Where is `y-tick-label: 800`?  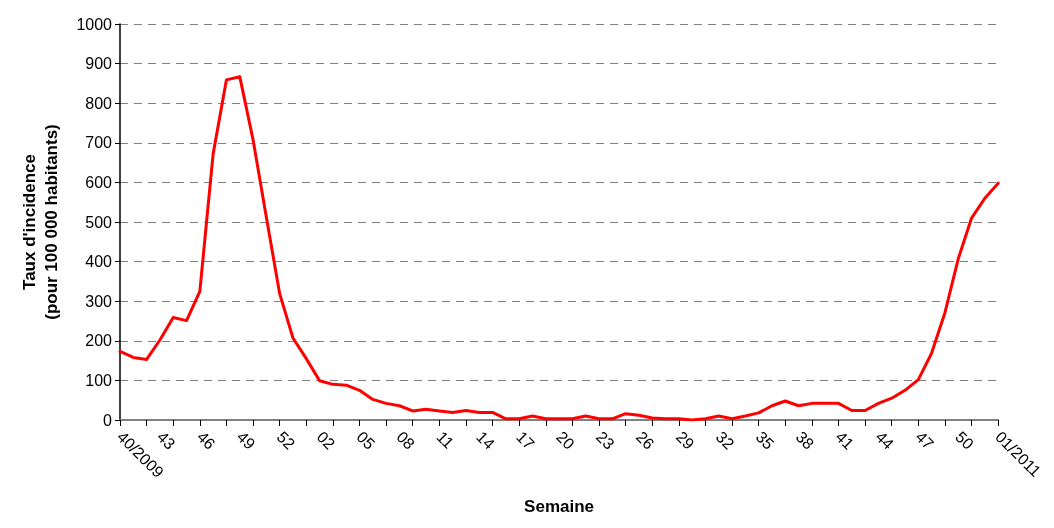 y-tick-label: 800 is located at coordinates (99, 103).